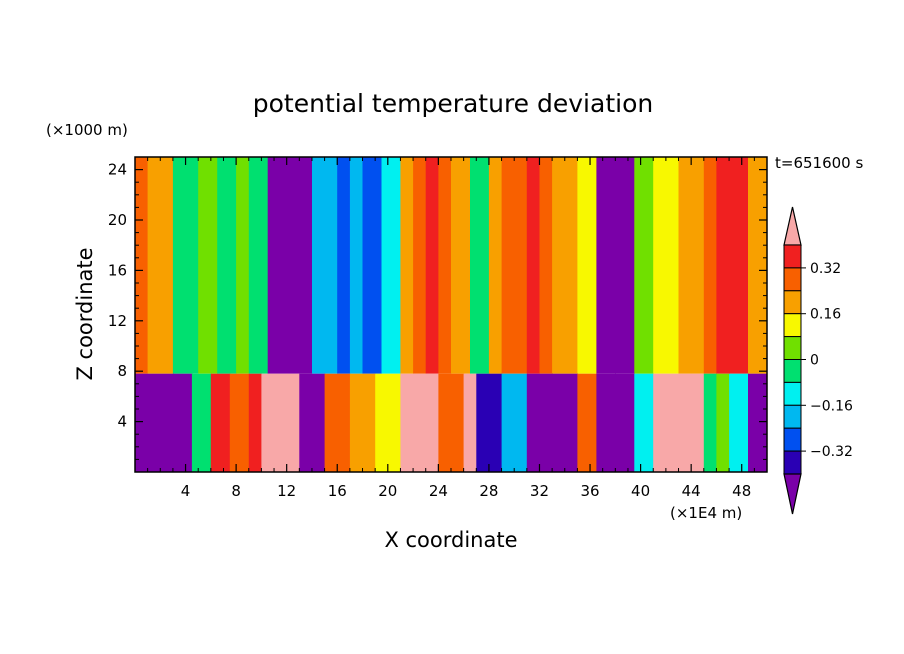 This screenshot has height=654, width=904. Describe the element at coordinates (819, 163) in the screenshot. I see `time-label: t=651600 s` at that location.